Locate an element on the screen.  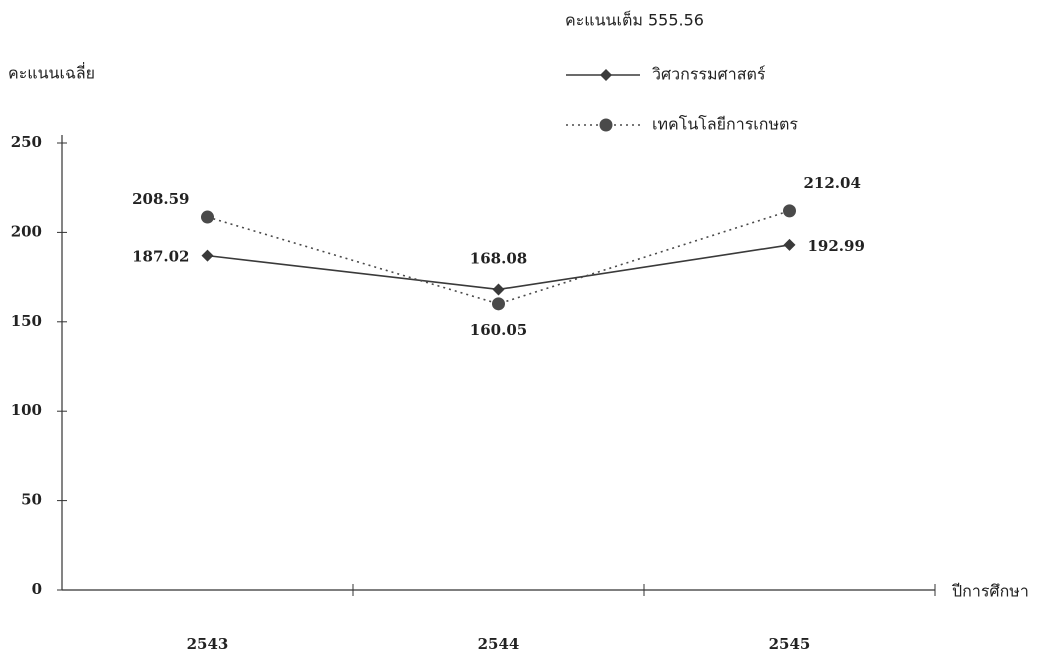
y-tick-label: 150 is located at coordinates (26, 321).